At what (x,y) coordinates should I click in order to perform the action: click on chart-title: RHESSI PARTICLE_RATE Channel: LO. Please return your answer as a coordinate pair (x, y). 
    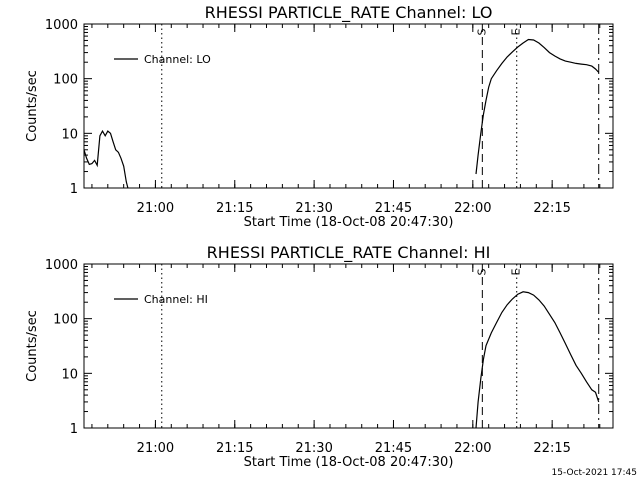
    Looking at the image, I should click on (349, 13).